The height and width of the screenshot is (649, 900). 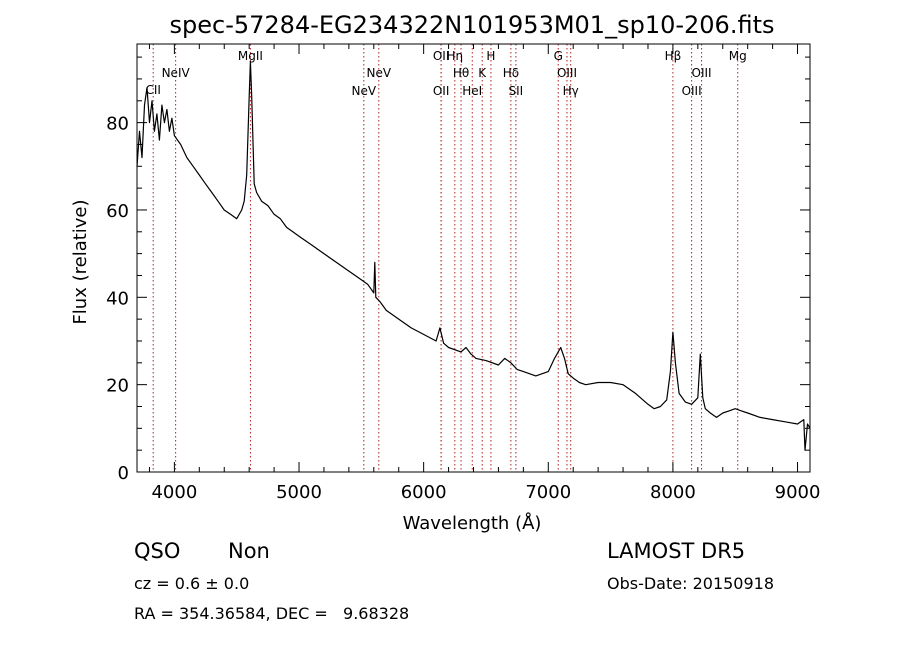 I want to click on line-label-9: HeI, so click(x=472, y=91).